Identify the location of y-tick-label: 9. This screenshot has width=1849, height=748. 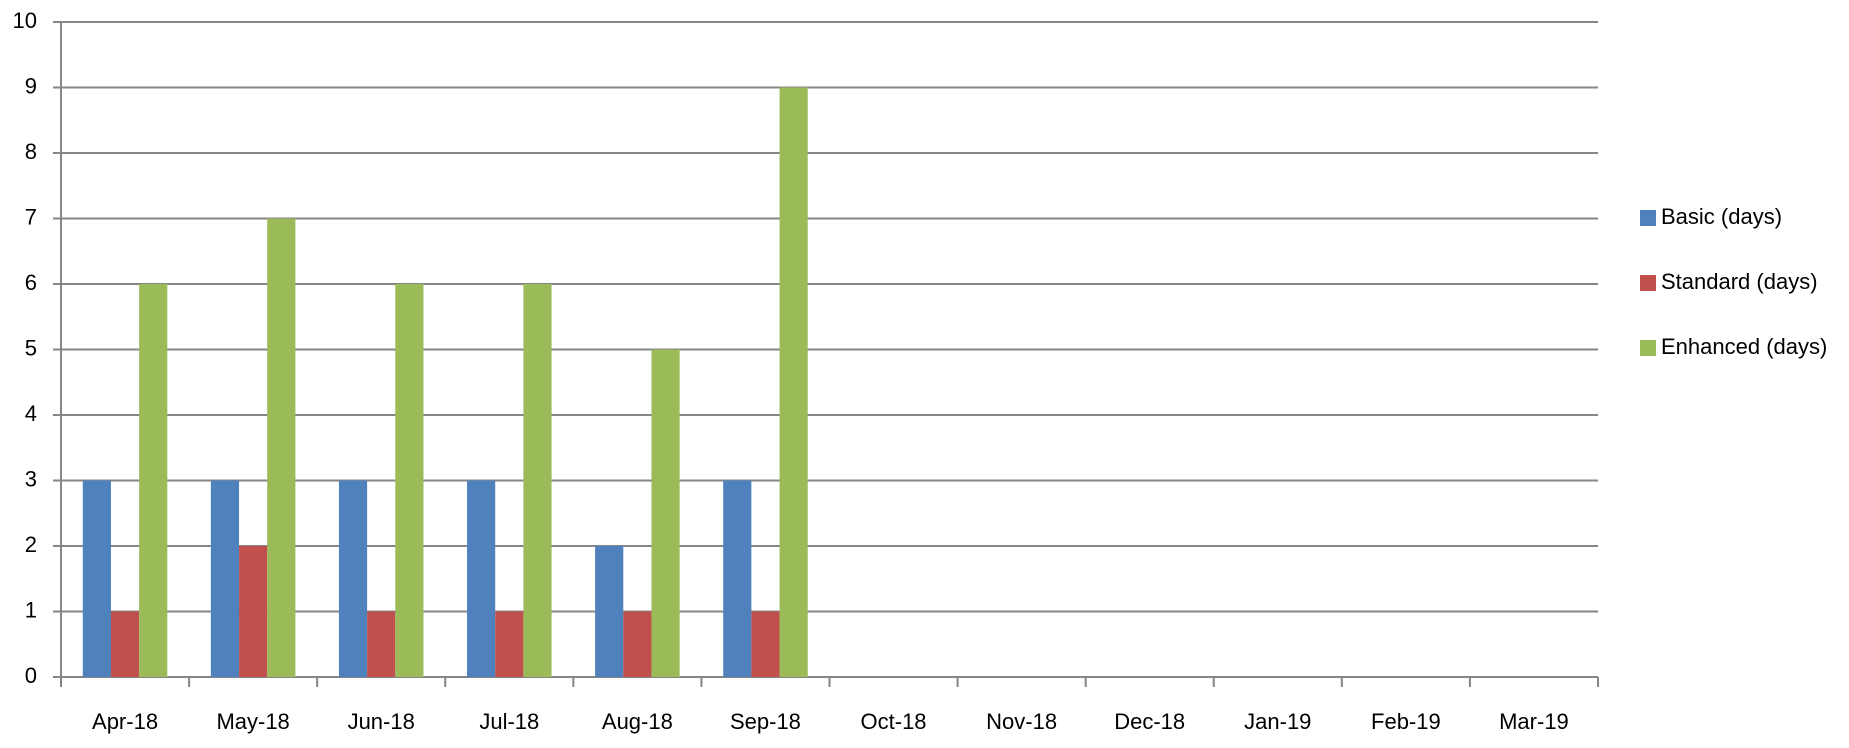
(31, 85).